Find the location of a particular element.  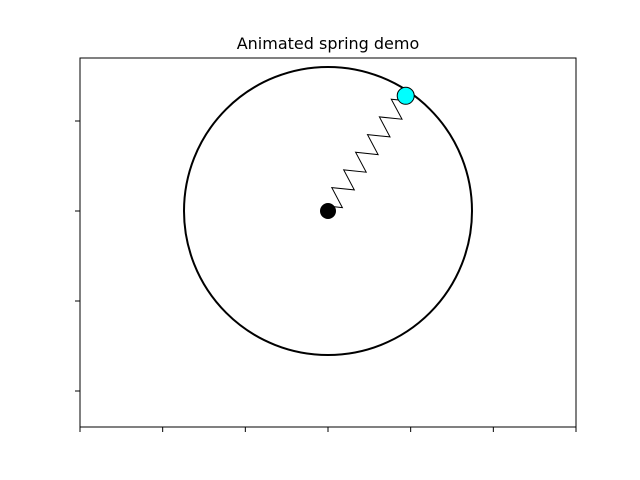

pivot-point is located at coordinates (328, 211).